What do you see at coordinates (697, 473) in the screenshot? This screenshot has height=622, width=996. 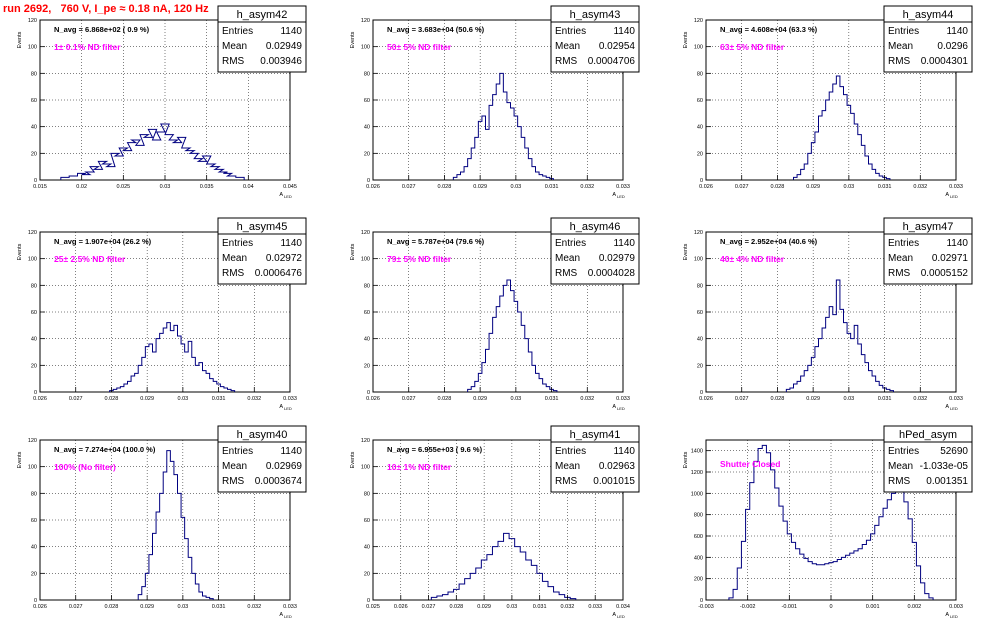 I see `y-tick-label: 1200` at bounding box center [697, 473].